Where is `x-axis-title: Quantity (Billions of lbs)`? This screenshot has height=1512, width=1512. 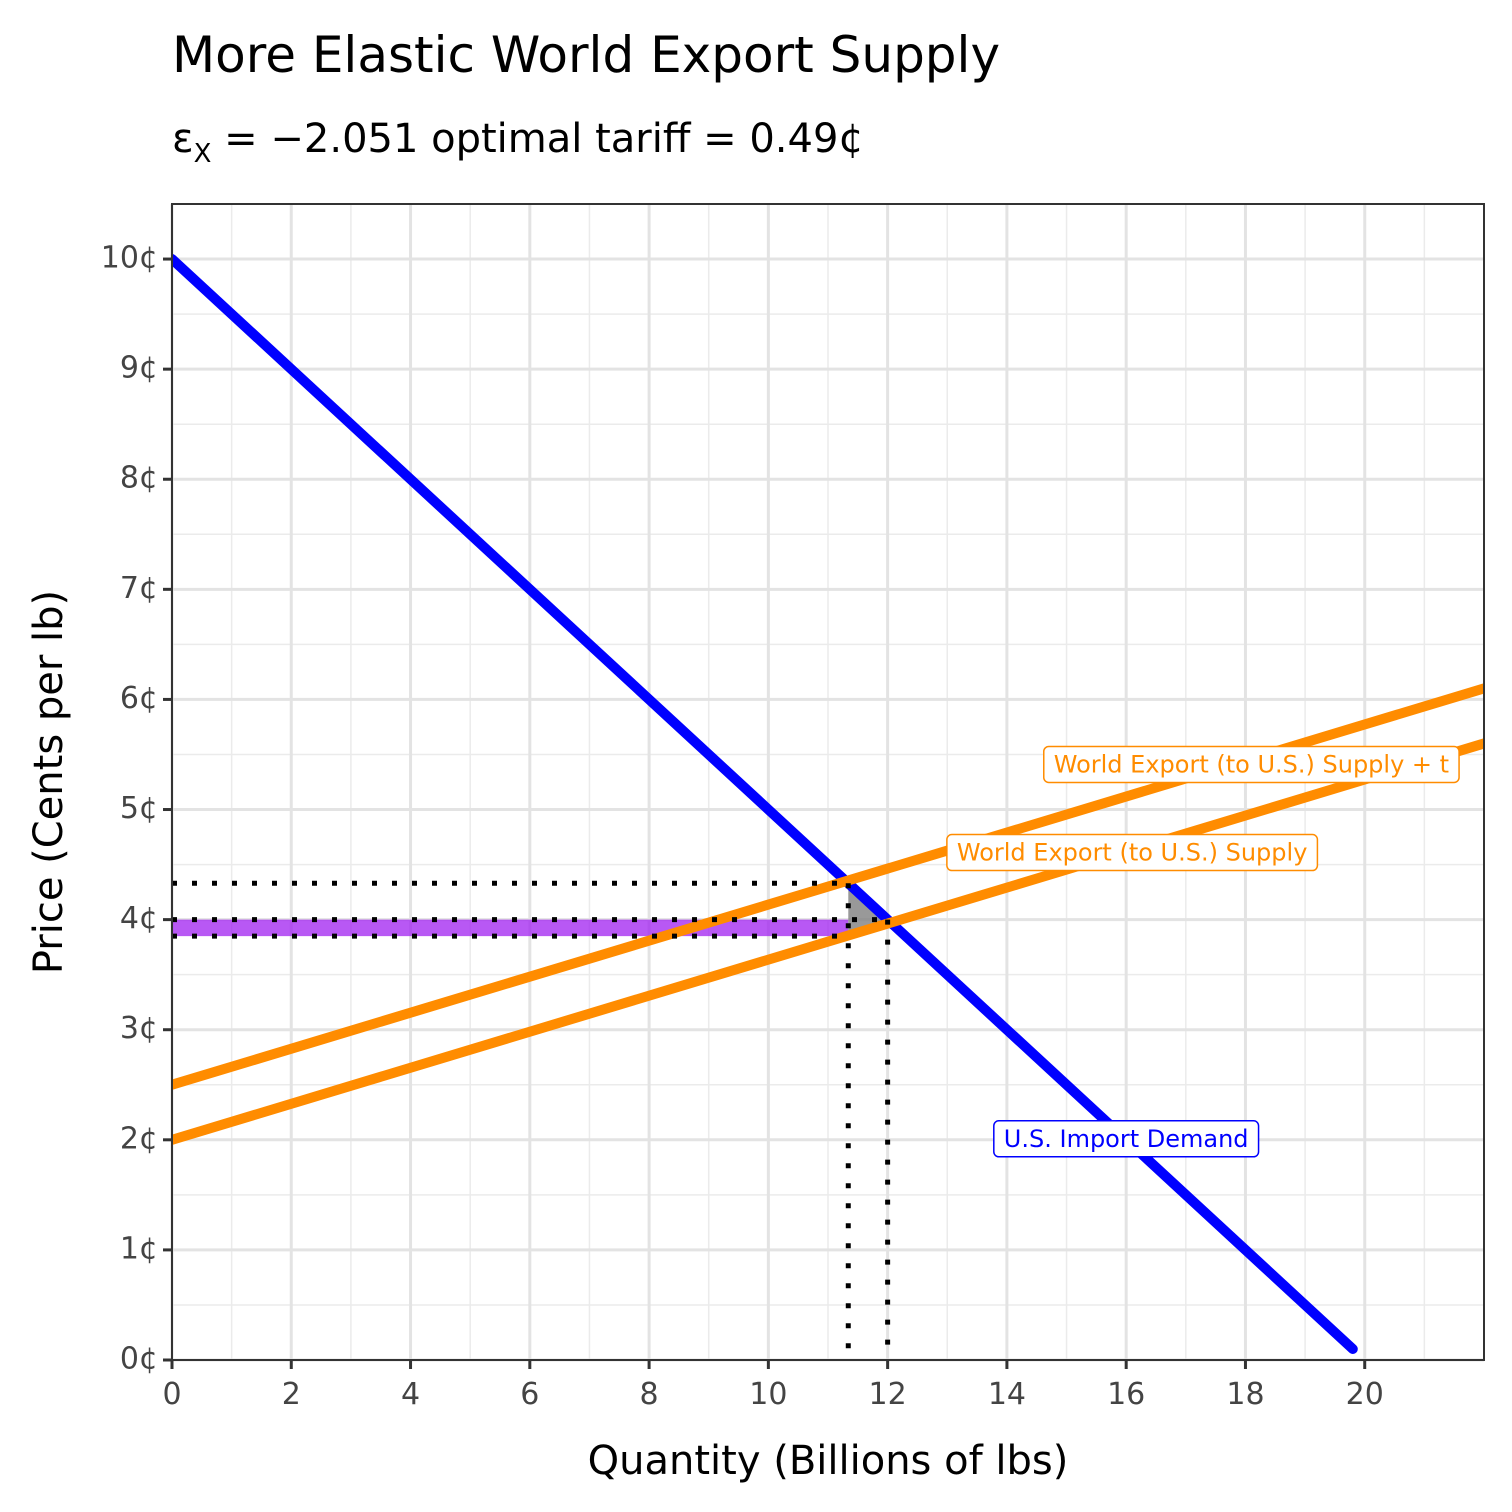
x-axis-title: Quantity (Billions of lbs) is located at coordinates (828, 1461).